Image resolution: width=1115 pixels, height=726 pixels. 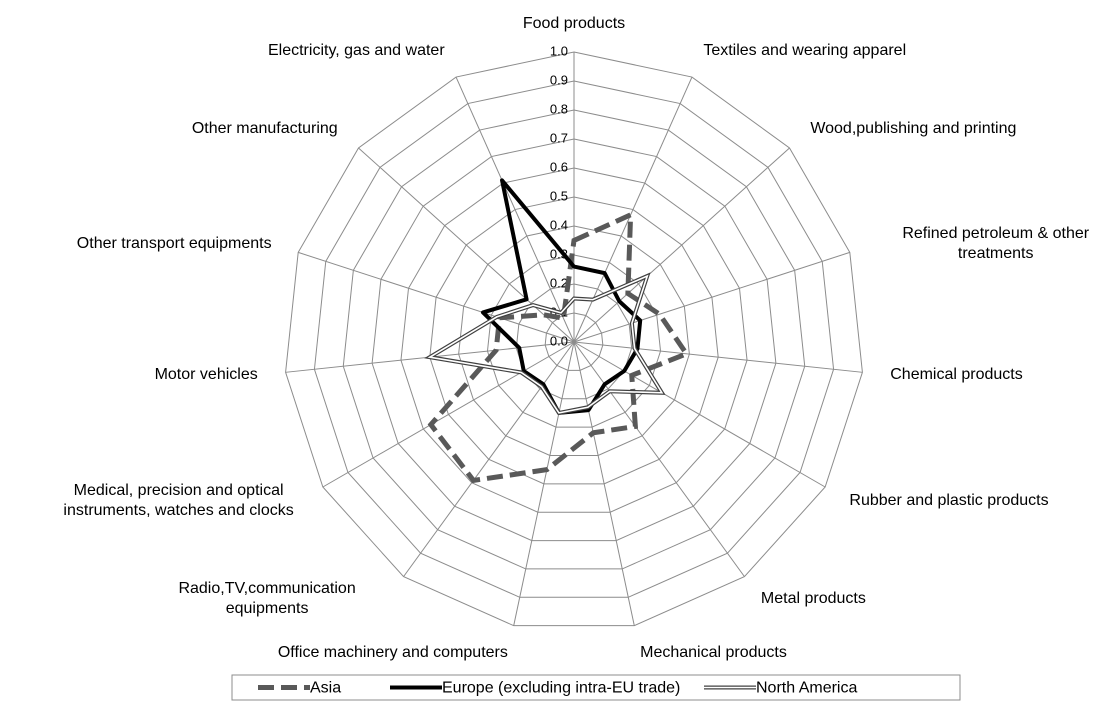 I want to click on category-label: Metal products, so click(x=813, y=599).